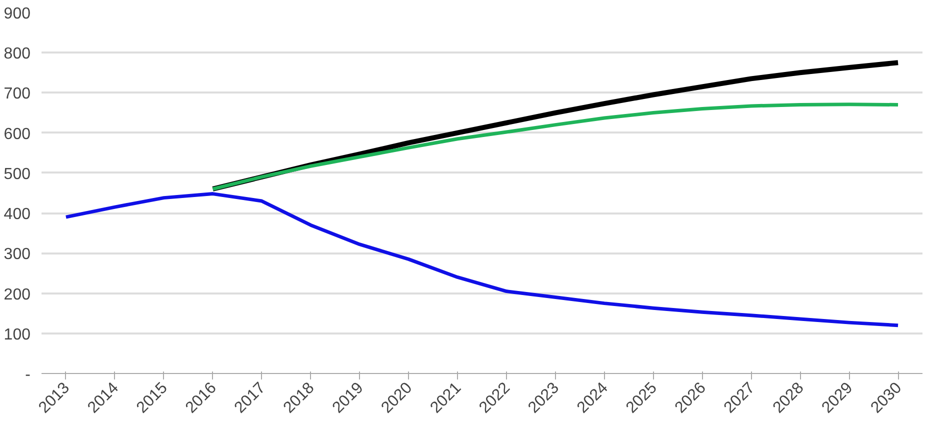 This screenshot has width=932, height=421. Describe the element at coordinates (17, 295) in the screenshot. I see `y-tick-label: 200` at that location.